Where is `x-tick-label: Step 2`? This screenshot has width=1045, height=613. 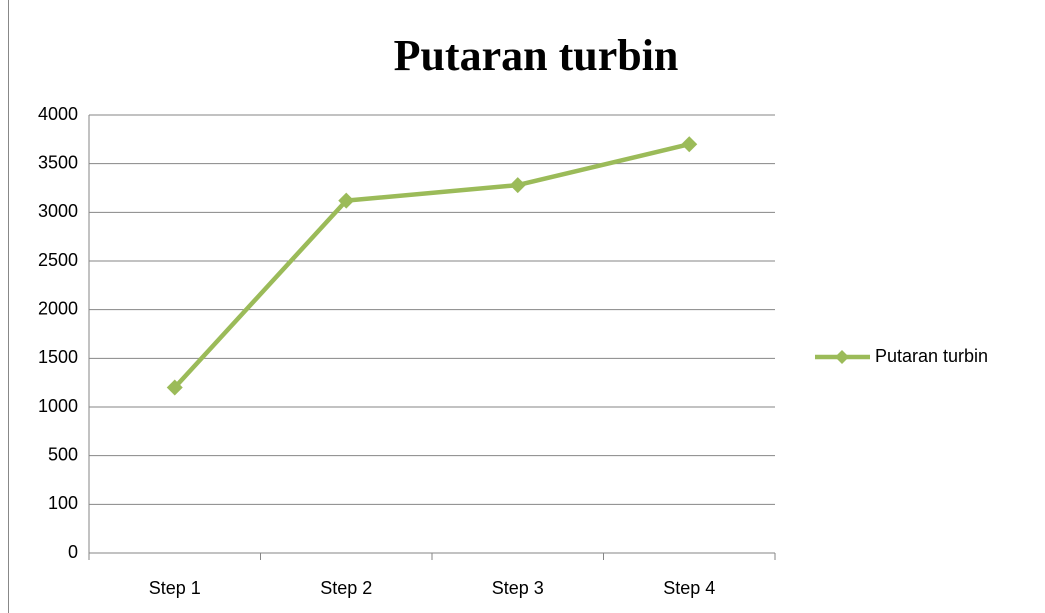 x-tick-label: Step 2 is located at coordinates (346, 588).